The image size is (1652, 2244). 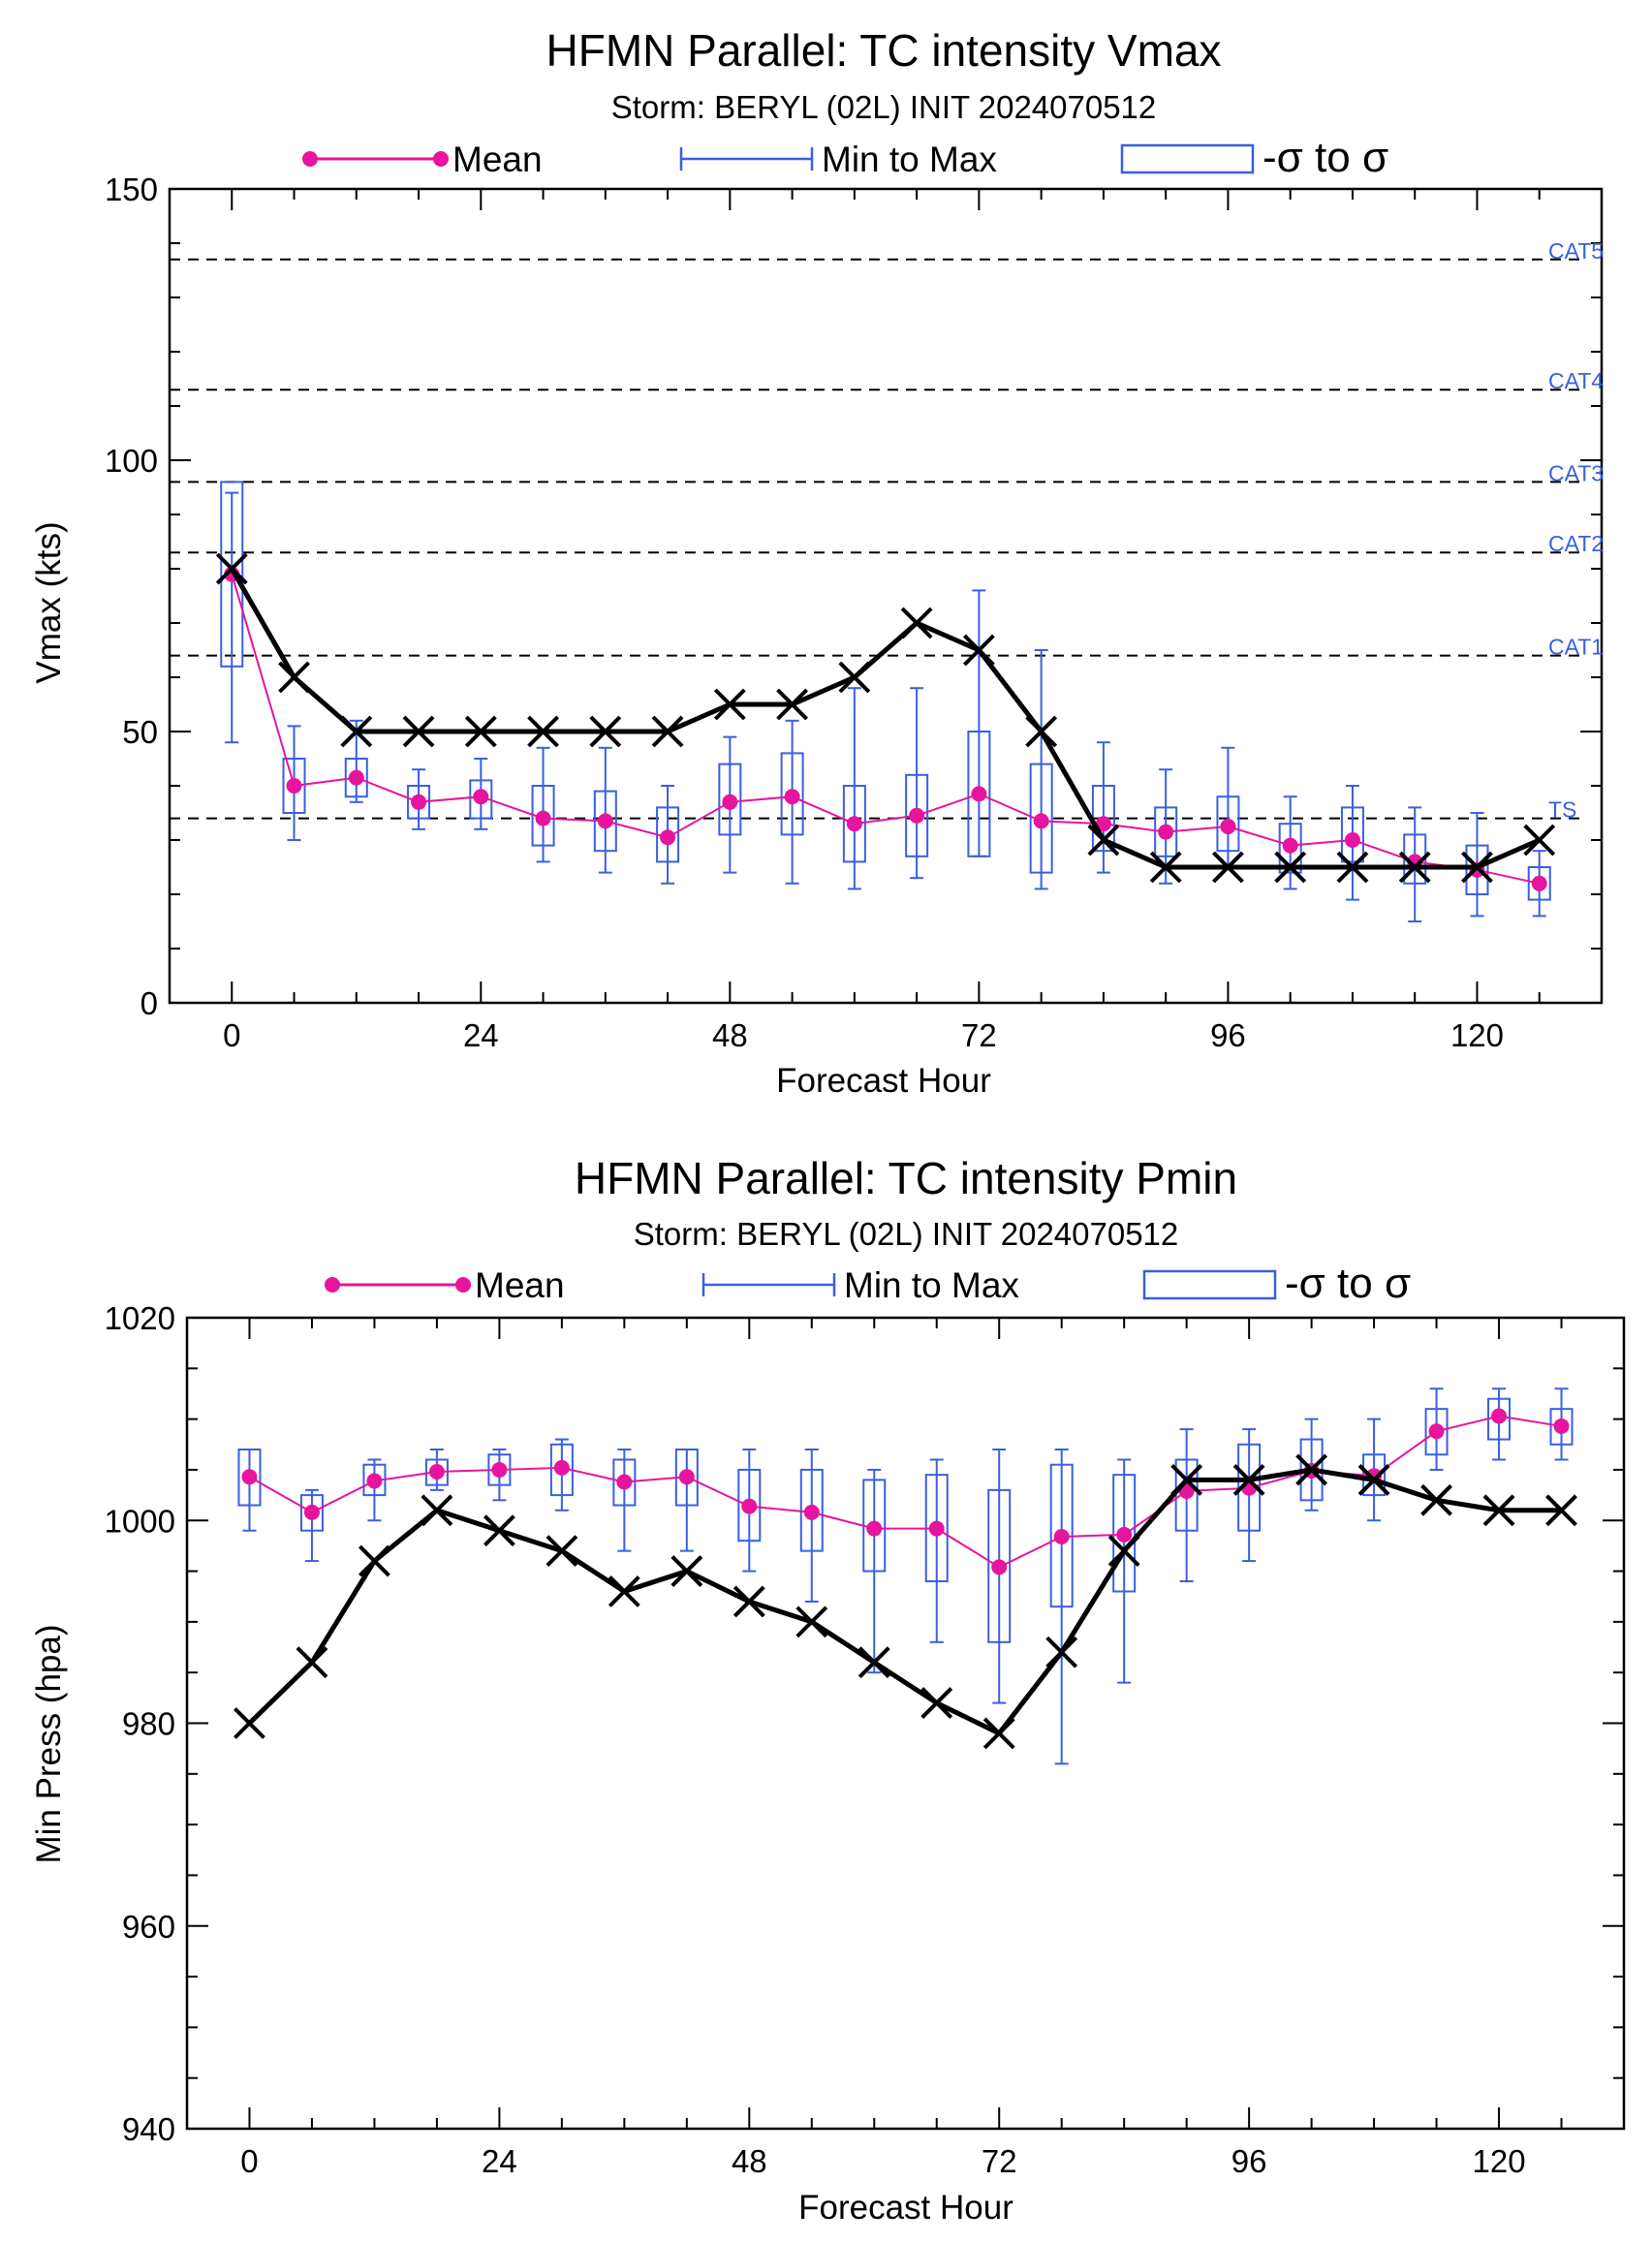 I want to click on vmax-x-tick-label: 120, so click(x=1477, y=1035).